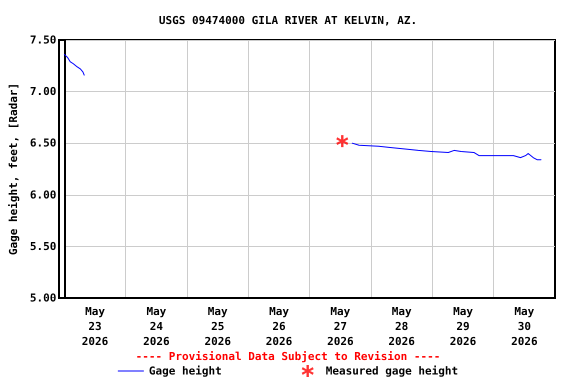 This screenshot has width=576, height=384. Describe the element at coordinates (43, 246) in the screenshot. I see `y-tick-label: 5.50` at that location.